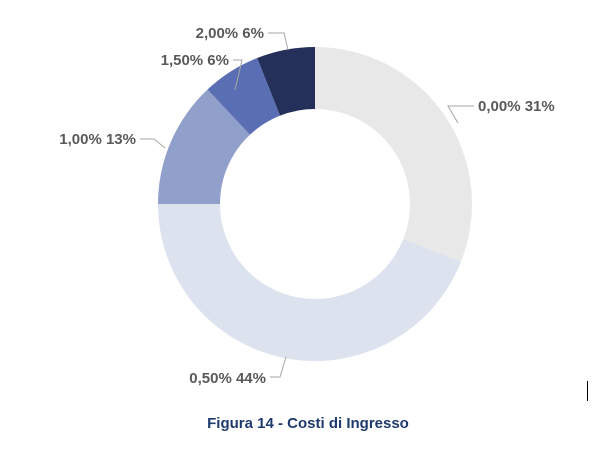 This screenshot has width=616, height=452. Describe the element at coordinates (97, 139) in the screenshot. I see `data-label-2: 1,00% 13%` at that location.